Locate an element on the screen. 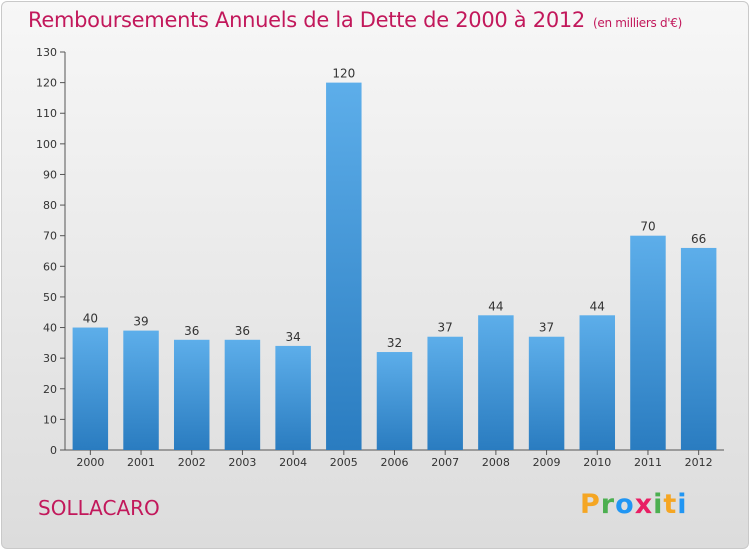 This screenshot has width=750, height=550. x-tick-label: 2011 is located at coordinates (648, 462).